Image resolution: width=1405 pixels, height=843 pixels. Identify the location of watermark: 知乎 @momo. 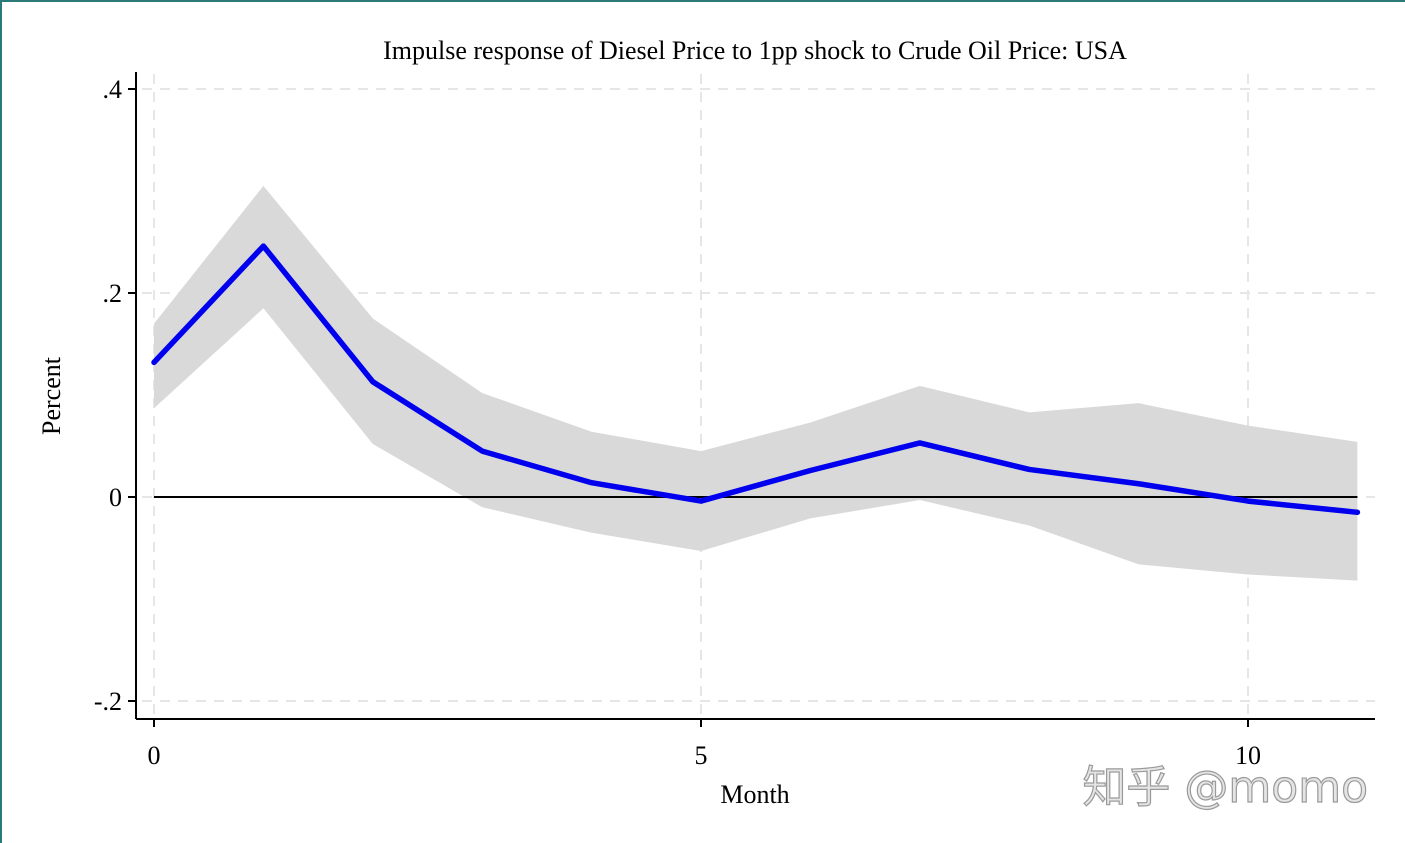
(1225, 787).